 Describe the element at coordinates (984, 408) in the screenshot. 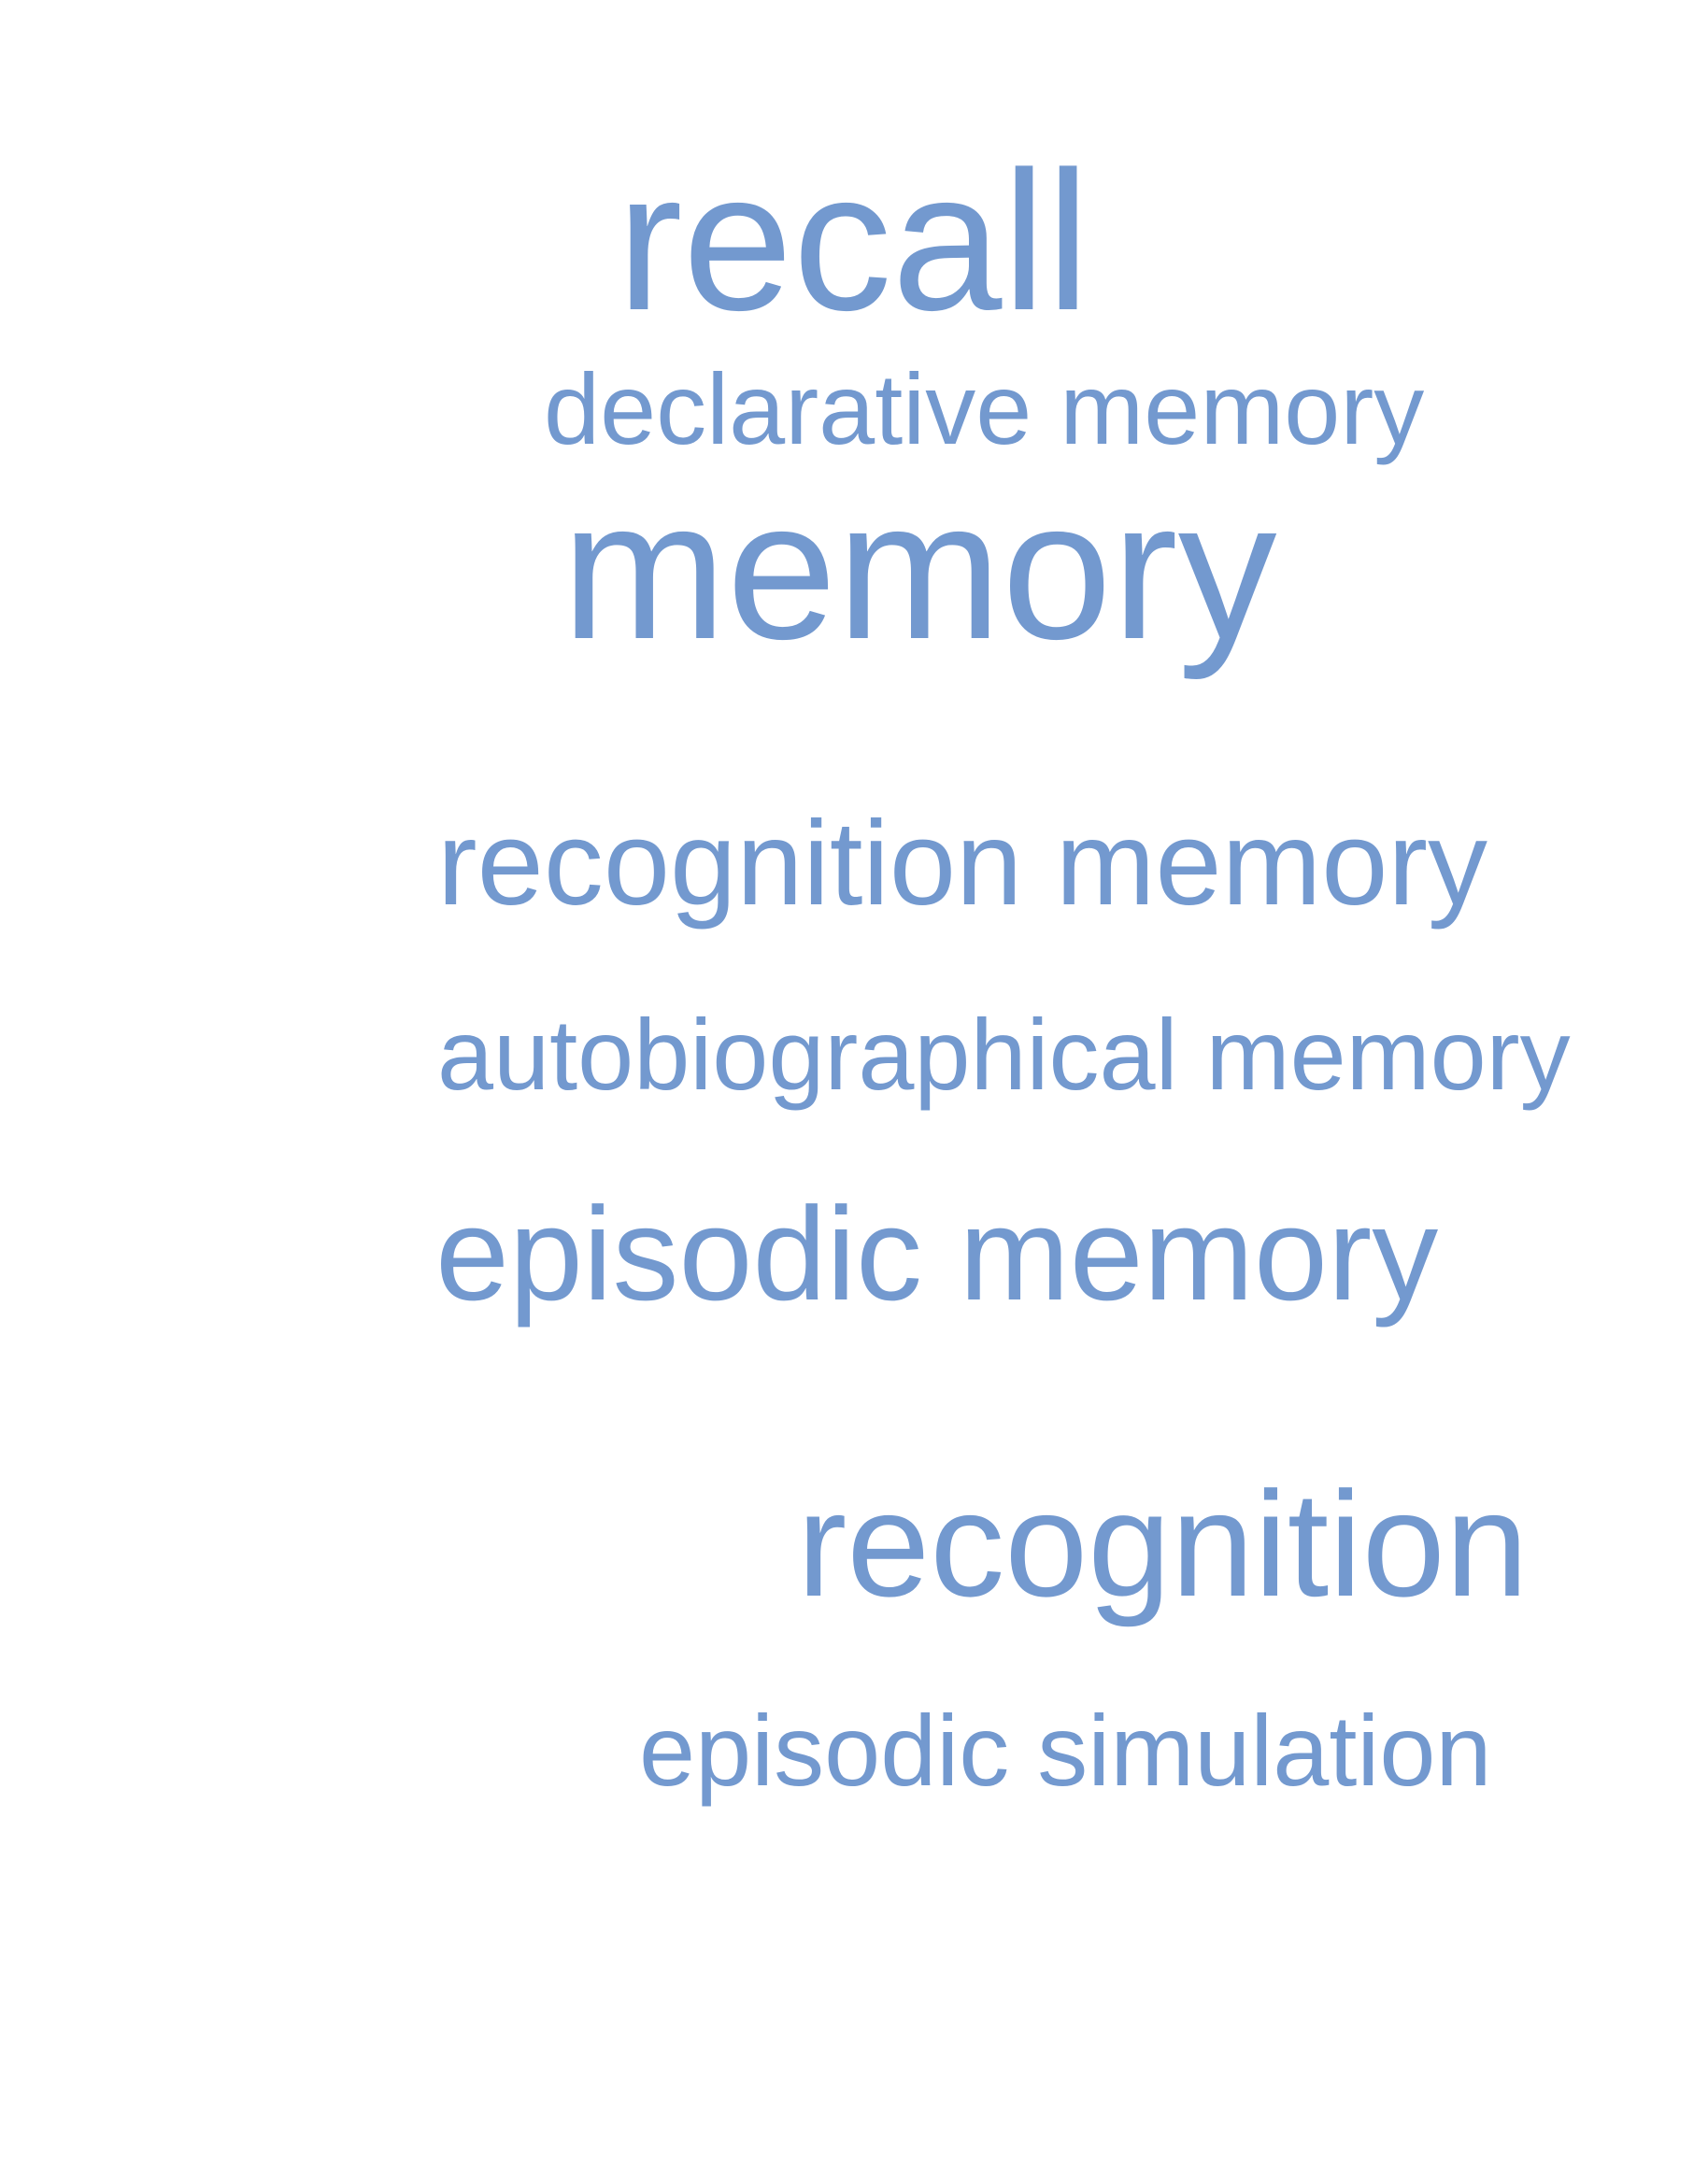

I see `term-declarative-memory: declarative memory` at that location.